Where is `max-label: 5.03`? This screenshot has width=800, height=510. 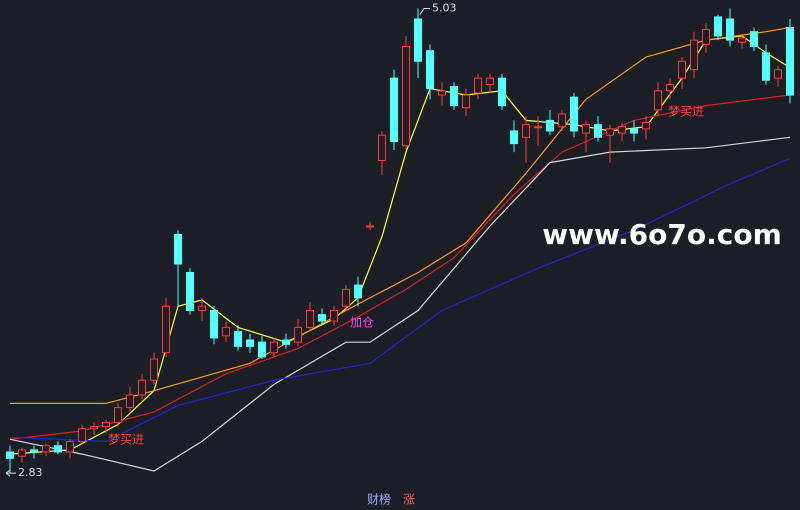 max-label: 5.03 is located at coordinates (444, 7).